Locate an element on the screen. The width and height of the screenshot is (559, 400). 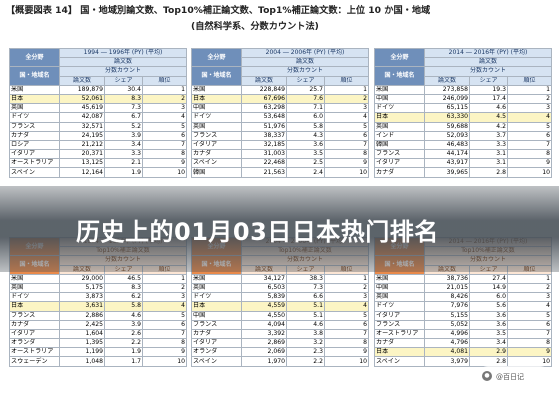
table-row: フランス 5,052 3.6 6 is located at coordinates (463, 324).